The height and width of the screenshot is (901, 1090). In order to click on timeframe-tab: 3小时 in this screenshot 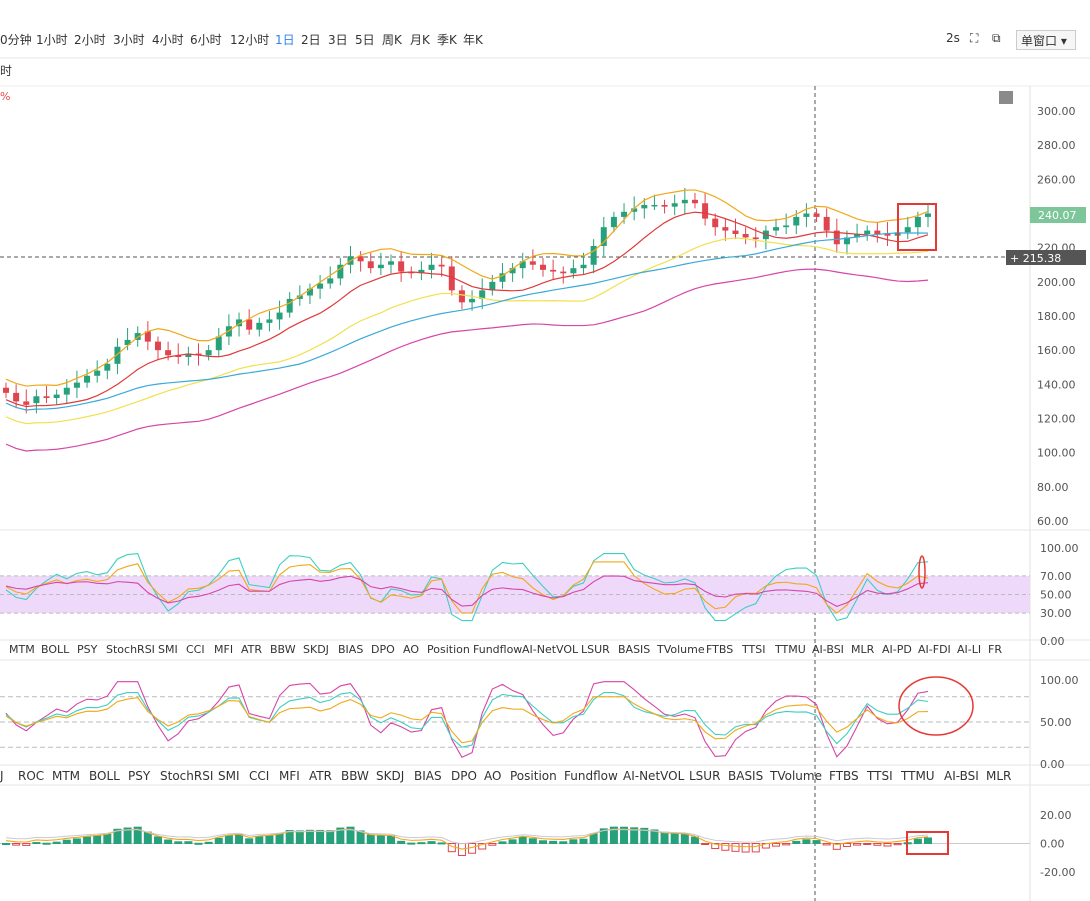, I will do `click(129, 40)`.